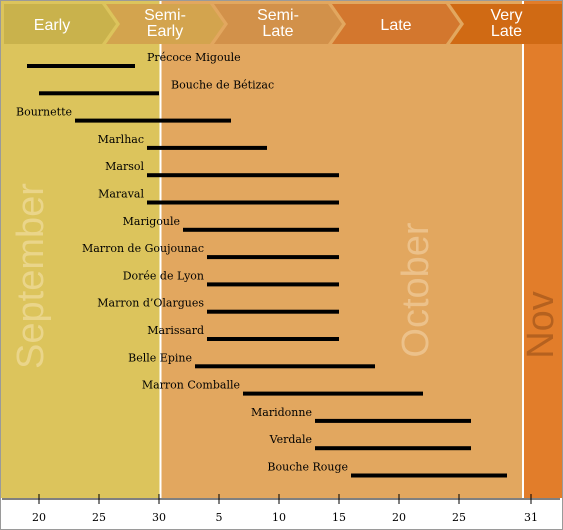 This screenshot has width=563, height=530. I want to click on label-marron-d-olargues: Marron d’Olargues, so click(150, 303).